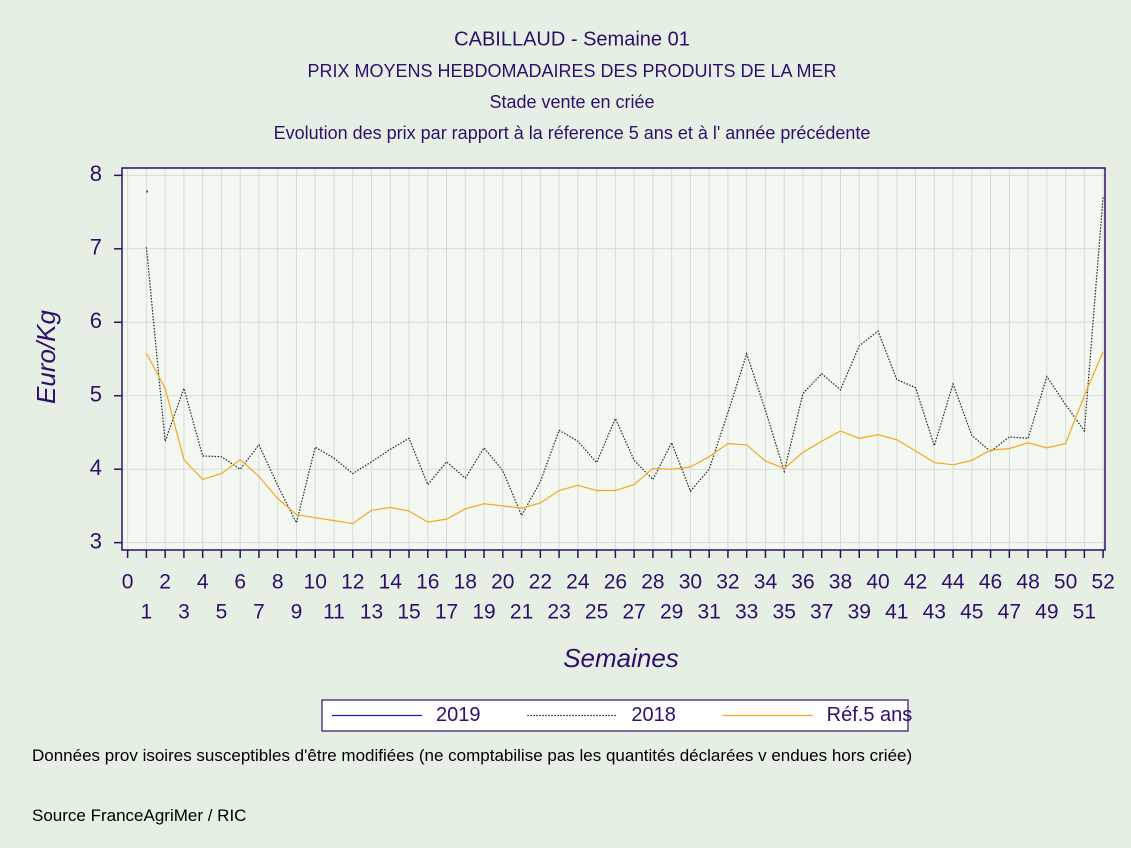 This screenshot has height=848, width=1131. What do you see at coordinates (352, 582) in the screenshot?
I see `x-tick-label: 12` at bounding box center [352, 582].